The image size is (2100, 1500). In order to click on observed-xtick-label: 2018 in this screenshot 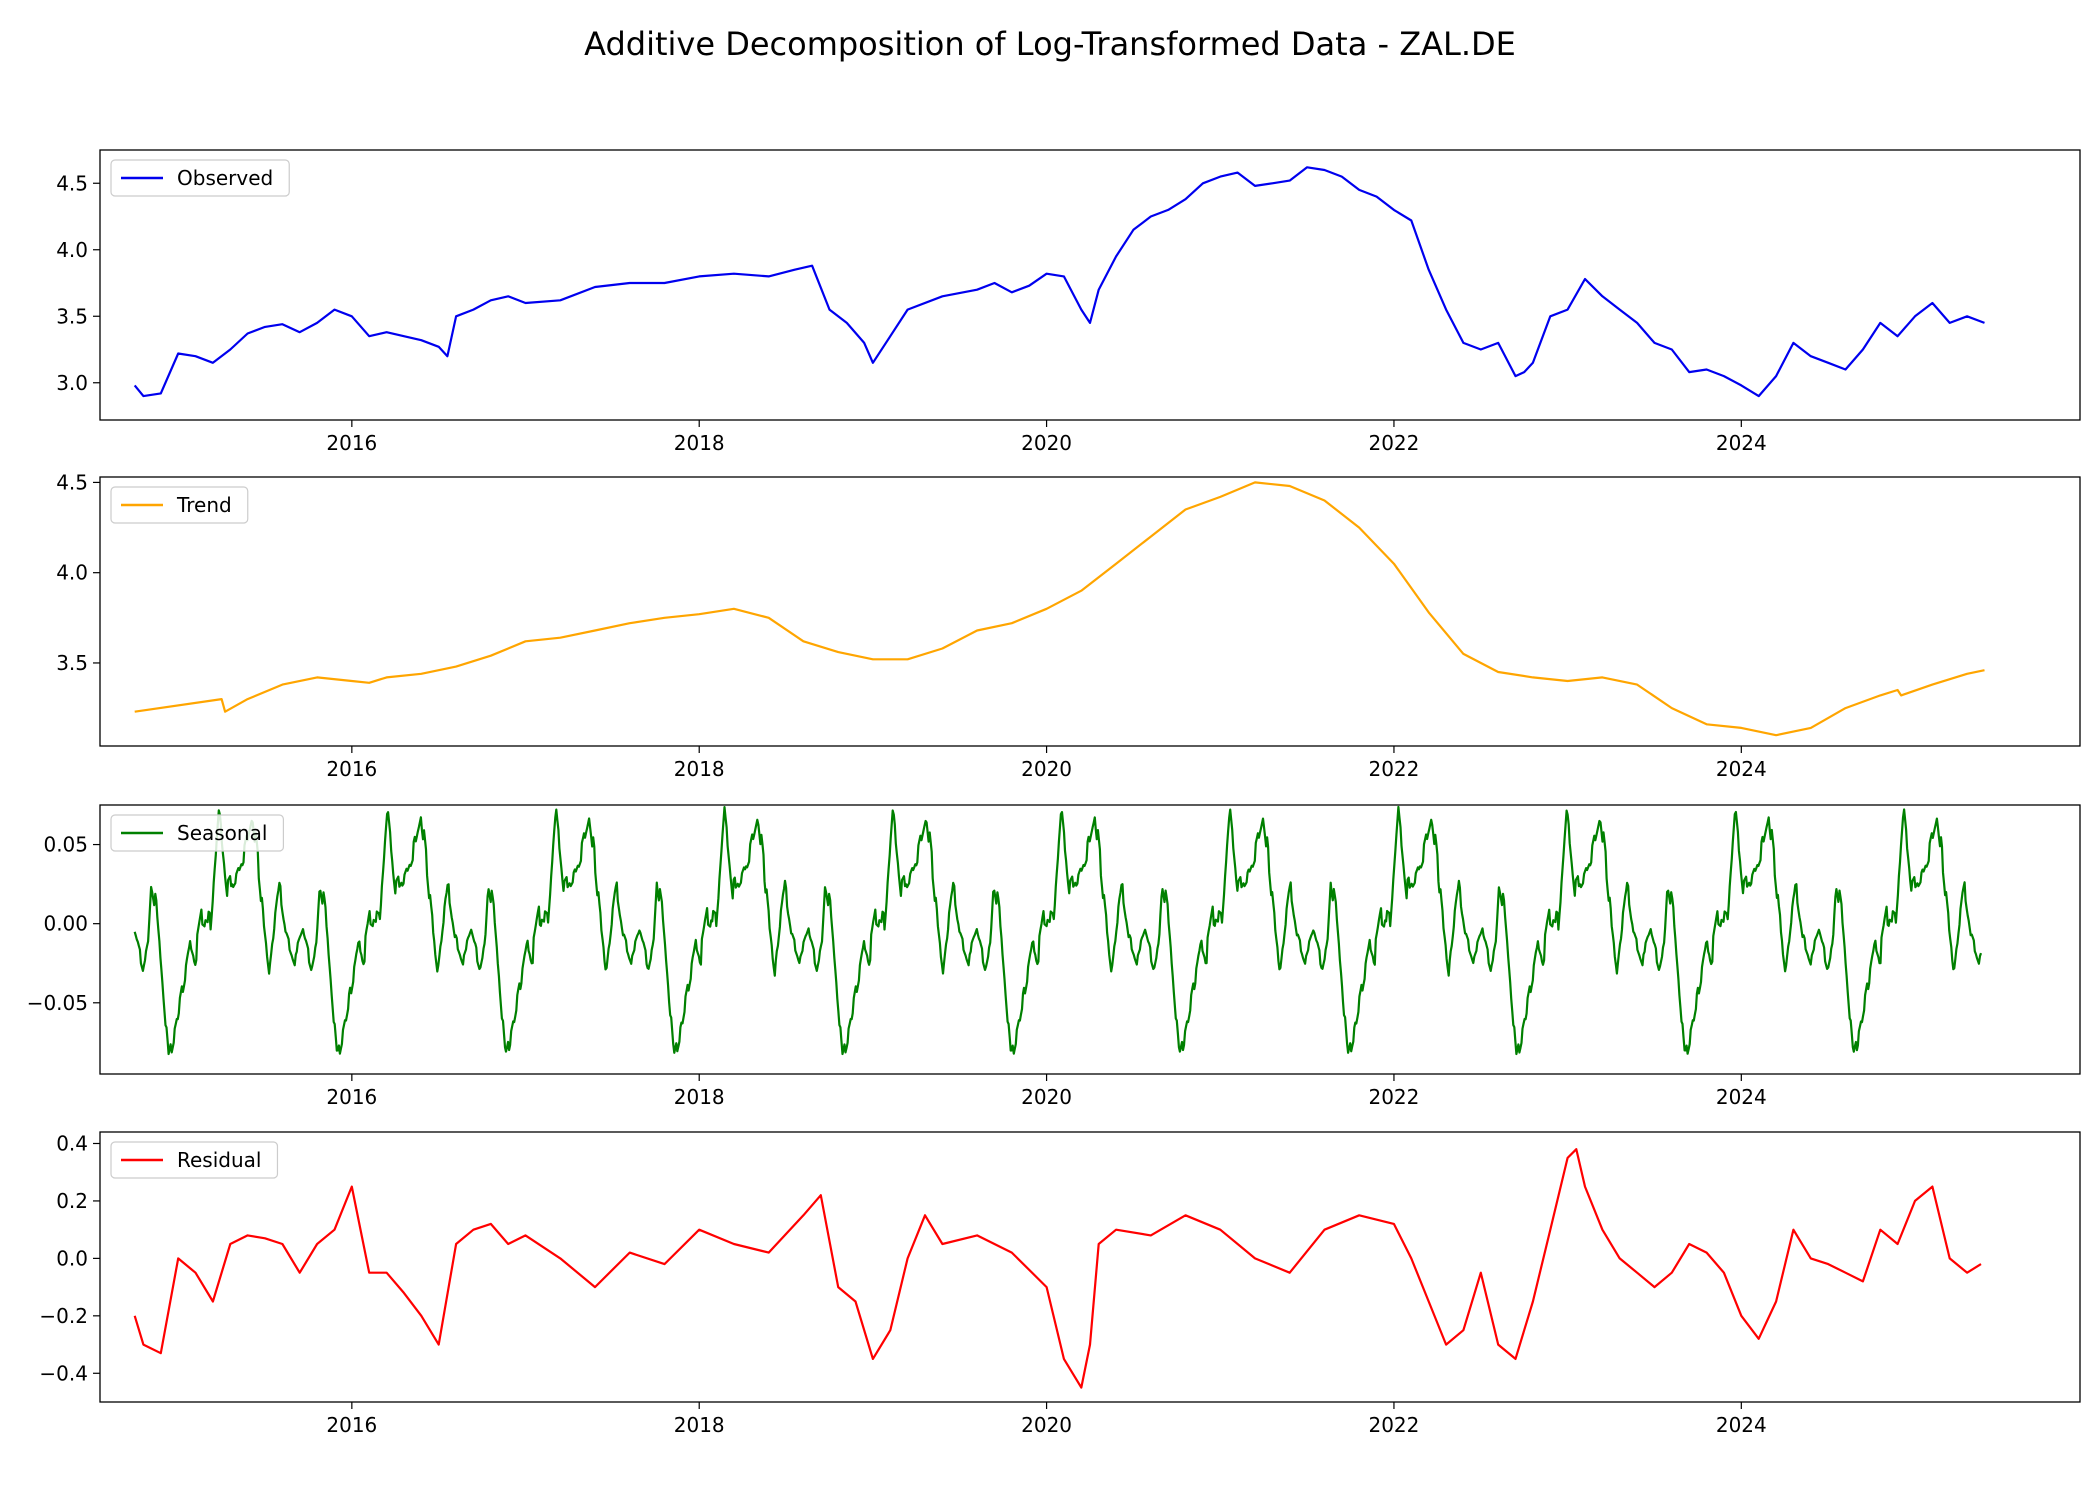, I will do `click(699, 443)`.